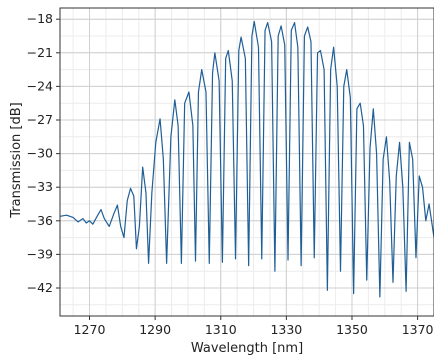  What do you see at coordinates (418, 329) in the screenshot?
I see `x-tick-label: 1370` at bounding box center [418, 329].